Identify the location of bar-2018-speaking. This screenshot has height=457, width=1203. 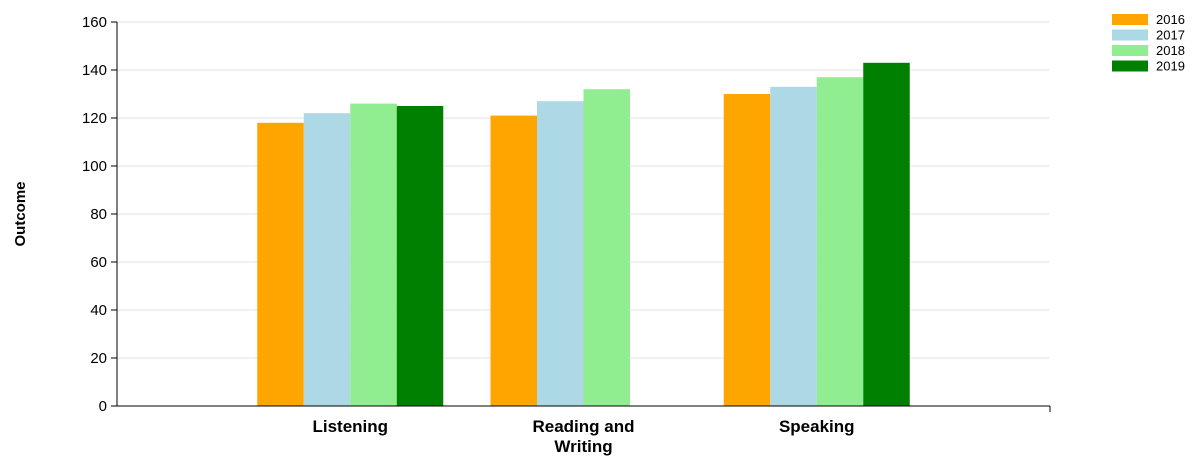
(840, 241).